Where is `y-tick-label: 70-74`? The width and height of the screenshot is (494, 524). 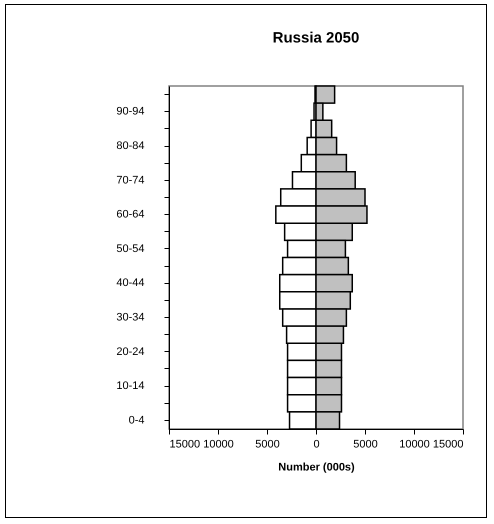
y-tick-label: 70-74 is located at coordinates (130, 180).